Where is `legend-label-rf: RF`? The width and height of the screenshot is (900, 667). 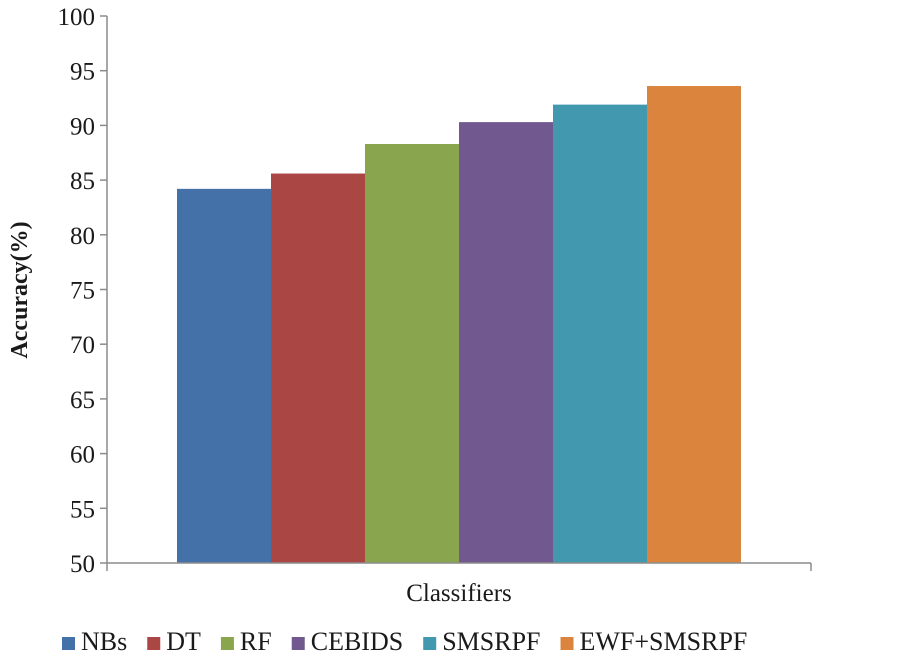 legend-label-rf: RF is located at coordinates (256, 641).